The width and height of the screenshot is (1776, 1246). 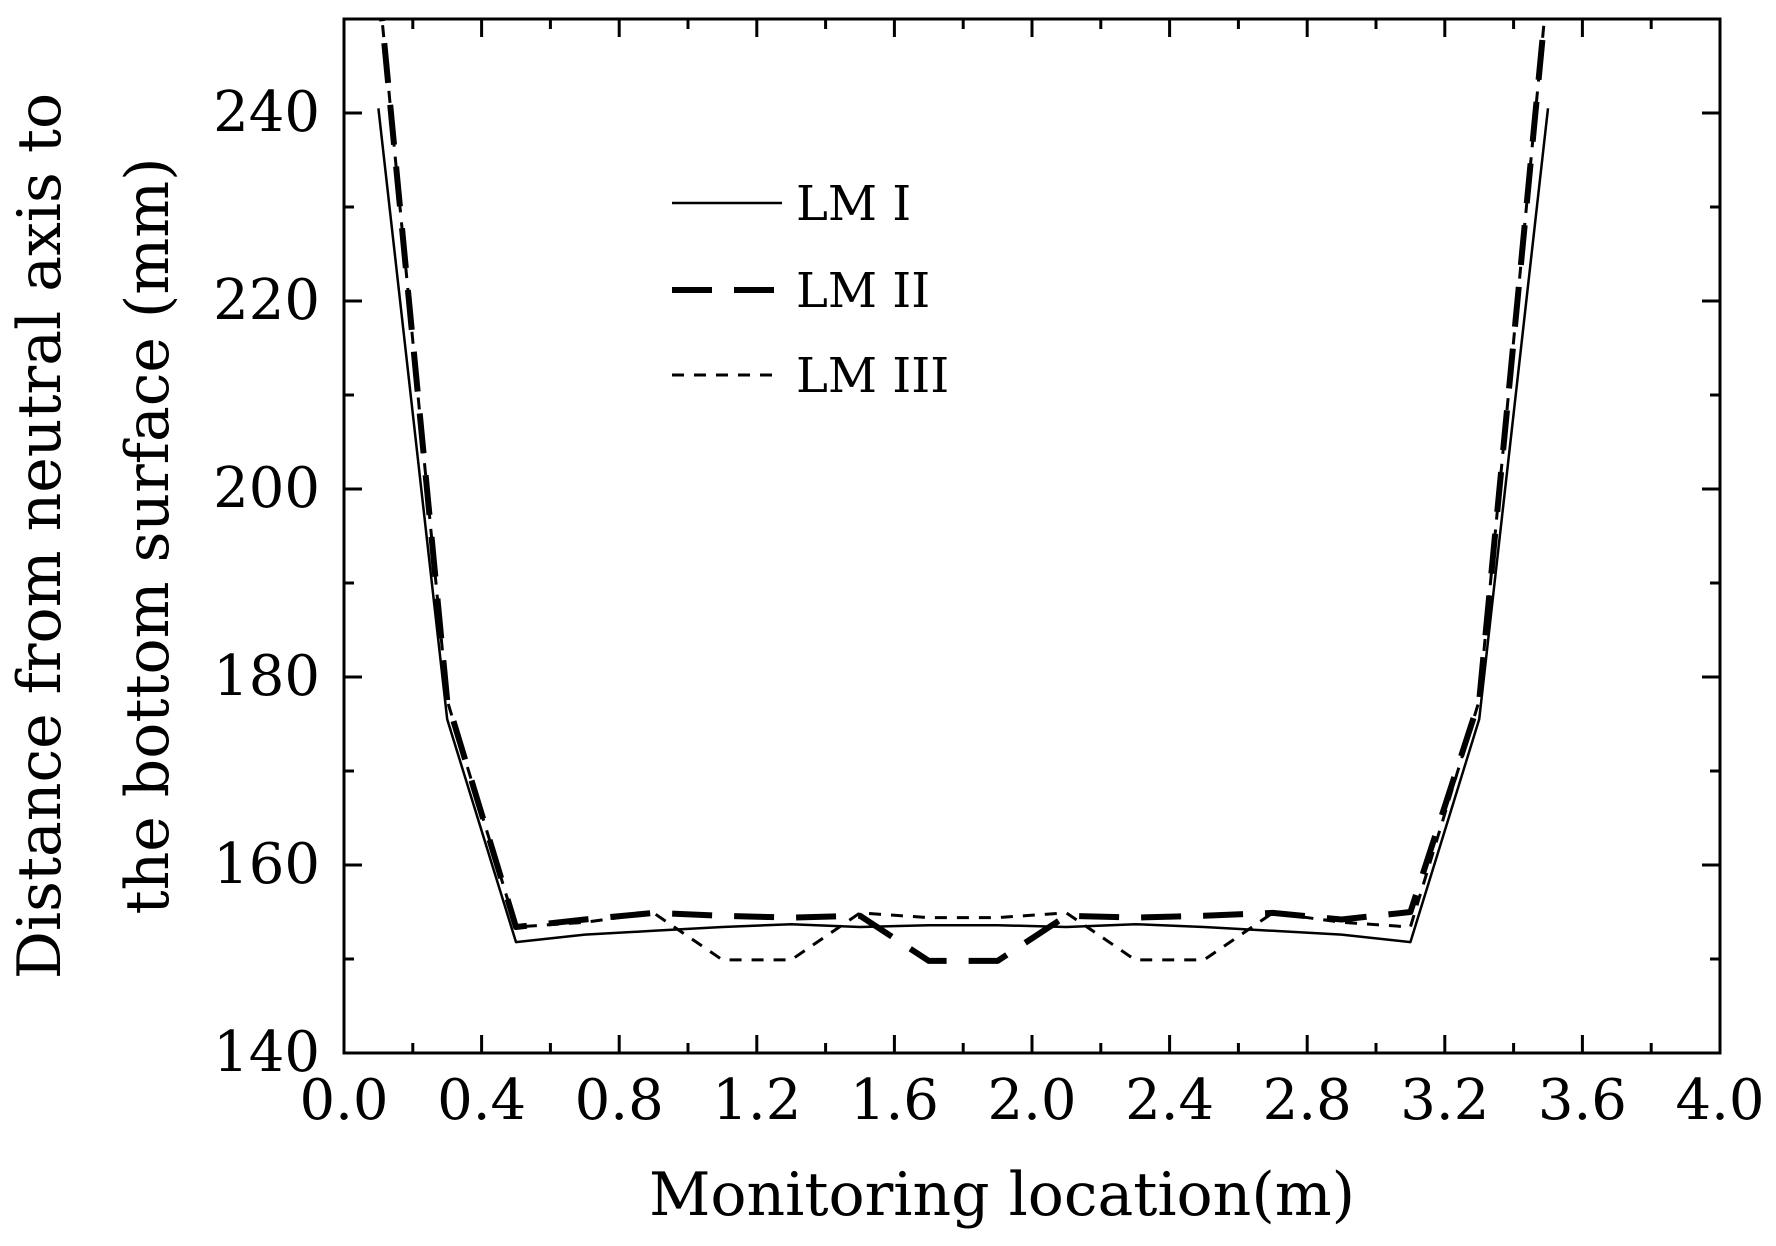 I want to click on x-tick-label: 1.2, so click(x=756, y=1100).